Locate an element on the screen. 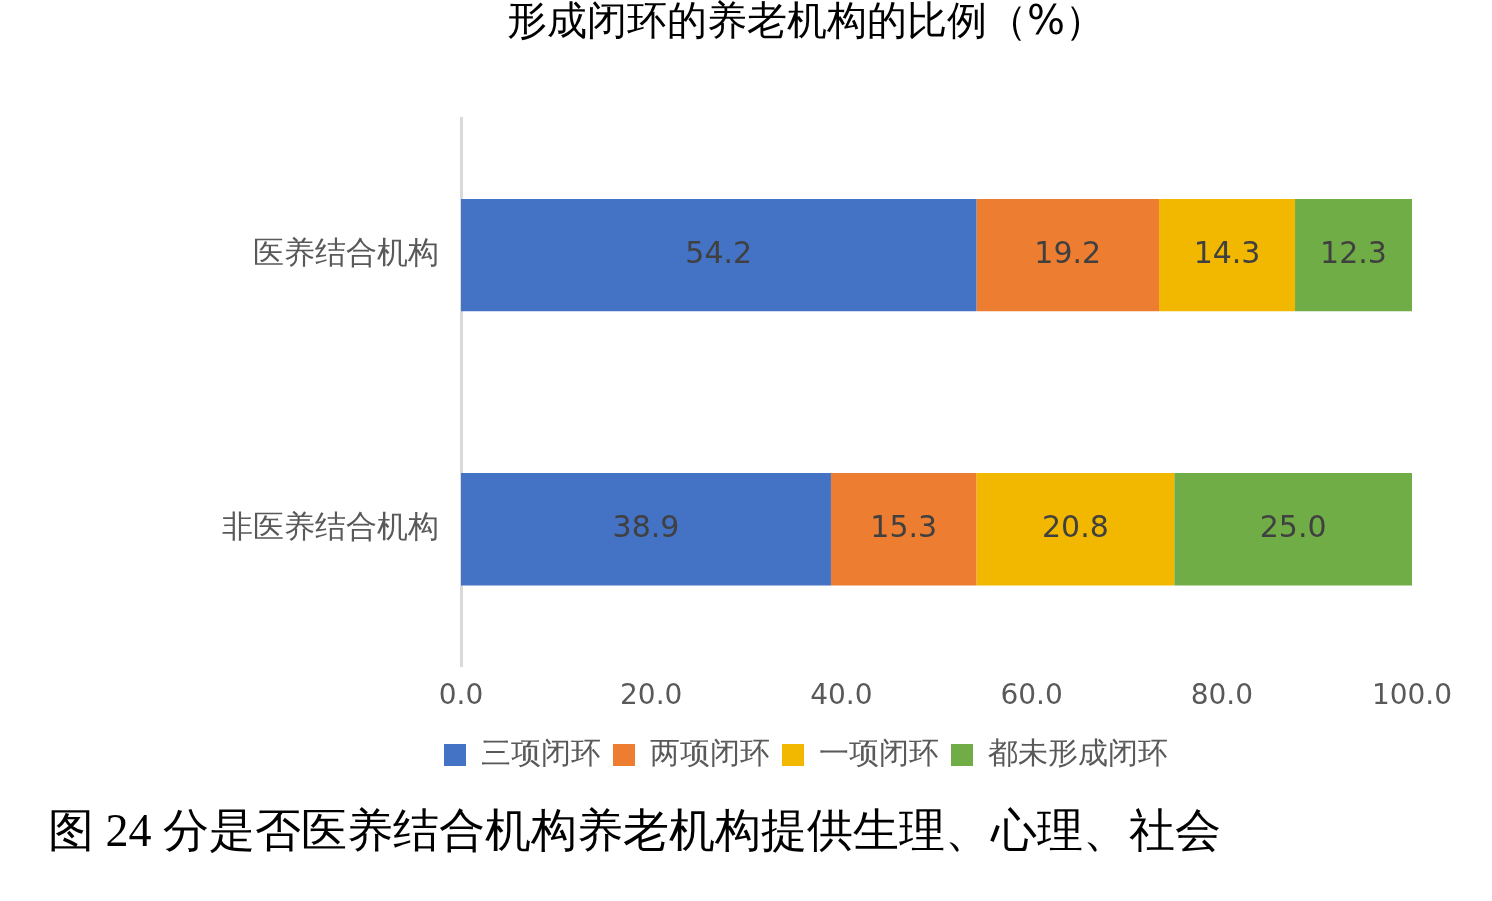 This screenshot has height=901, width=1492. data-label: 19.2 is located at coordinates (1068, 252).